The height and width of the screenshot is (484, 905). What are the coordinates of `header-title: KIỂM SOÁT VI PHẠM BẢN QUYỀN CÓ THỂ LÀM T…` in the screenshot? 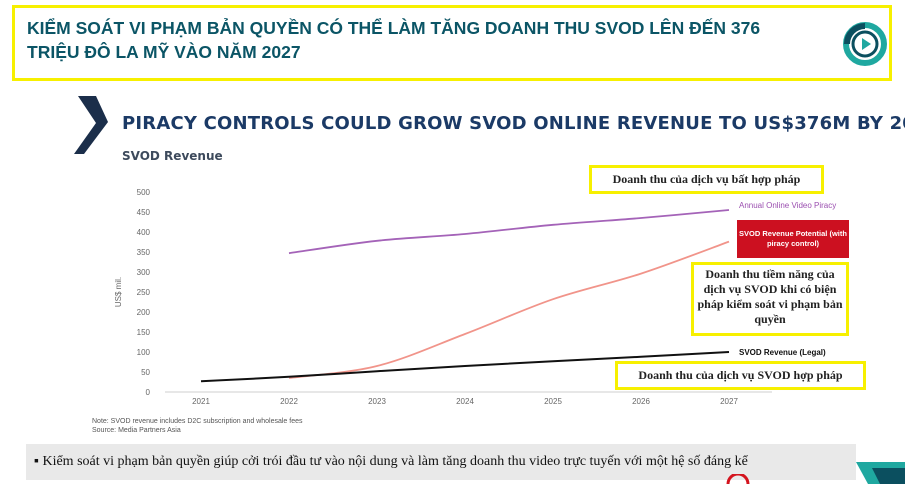 It's located at (394, 40).